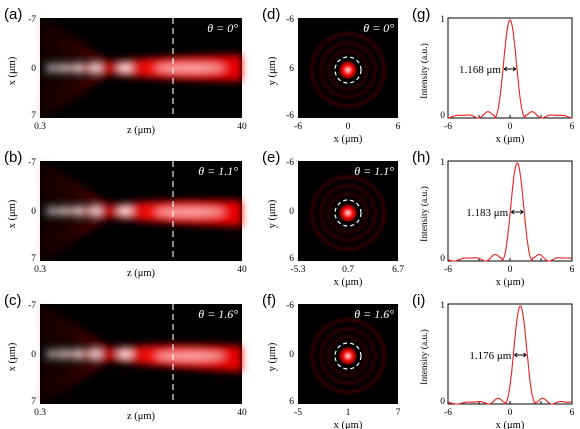 This screenshot has height=429, width=580. Describe the element at coordinates (487, 213) in the screenshot. I see `fwhm-label: 1.183 μm` at that location.